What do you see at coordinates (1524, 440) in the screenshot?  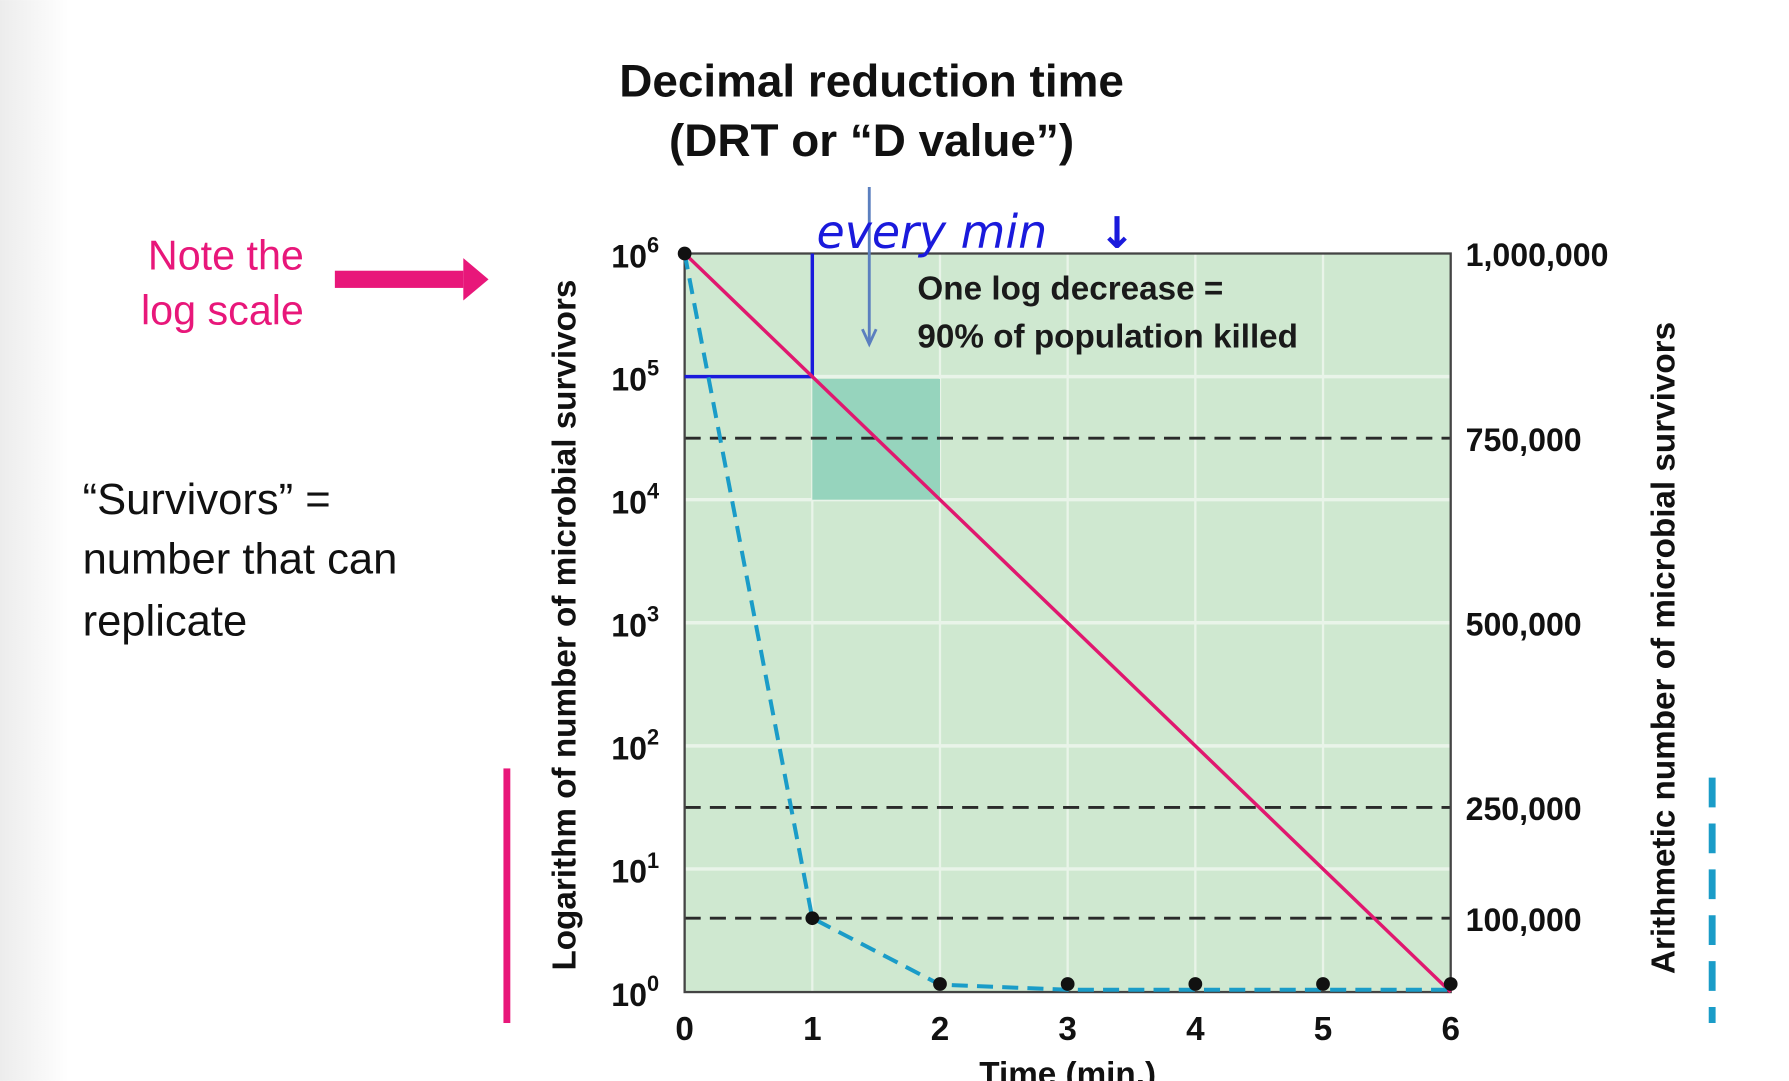 I see `y-right-tick-label: 750,000` at bounding box center [1524, 440].